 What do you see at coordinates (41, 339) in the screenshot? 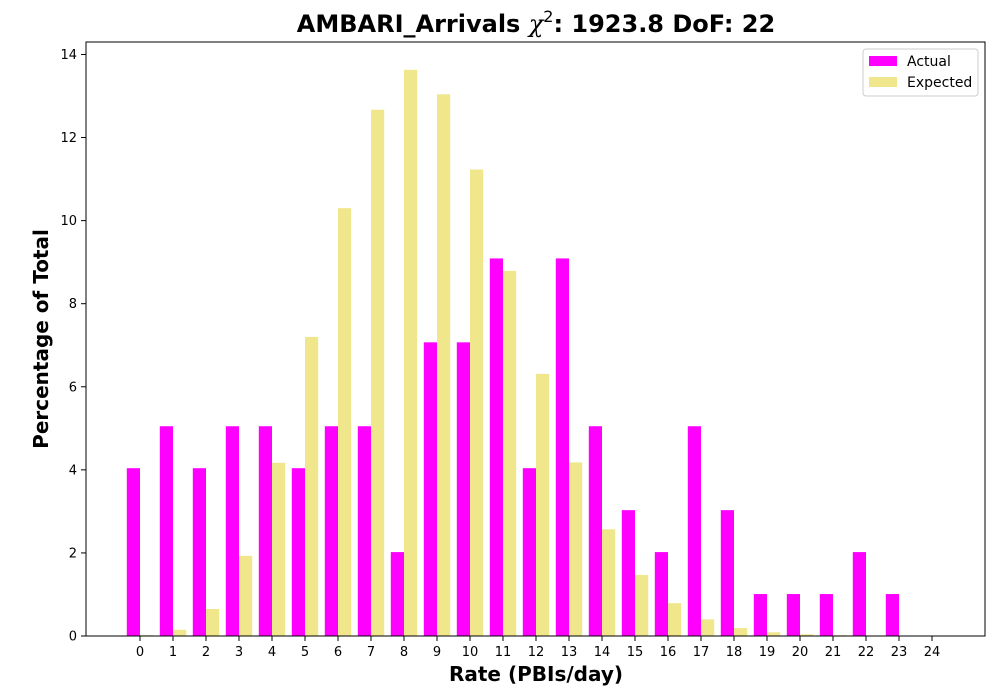
I see `y-axis-label: Percentage of Total` at bounding box center [41, 339].